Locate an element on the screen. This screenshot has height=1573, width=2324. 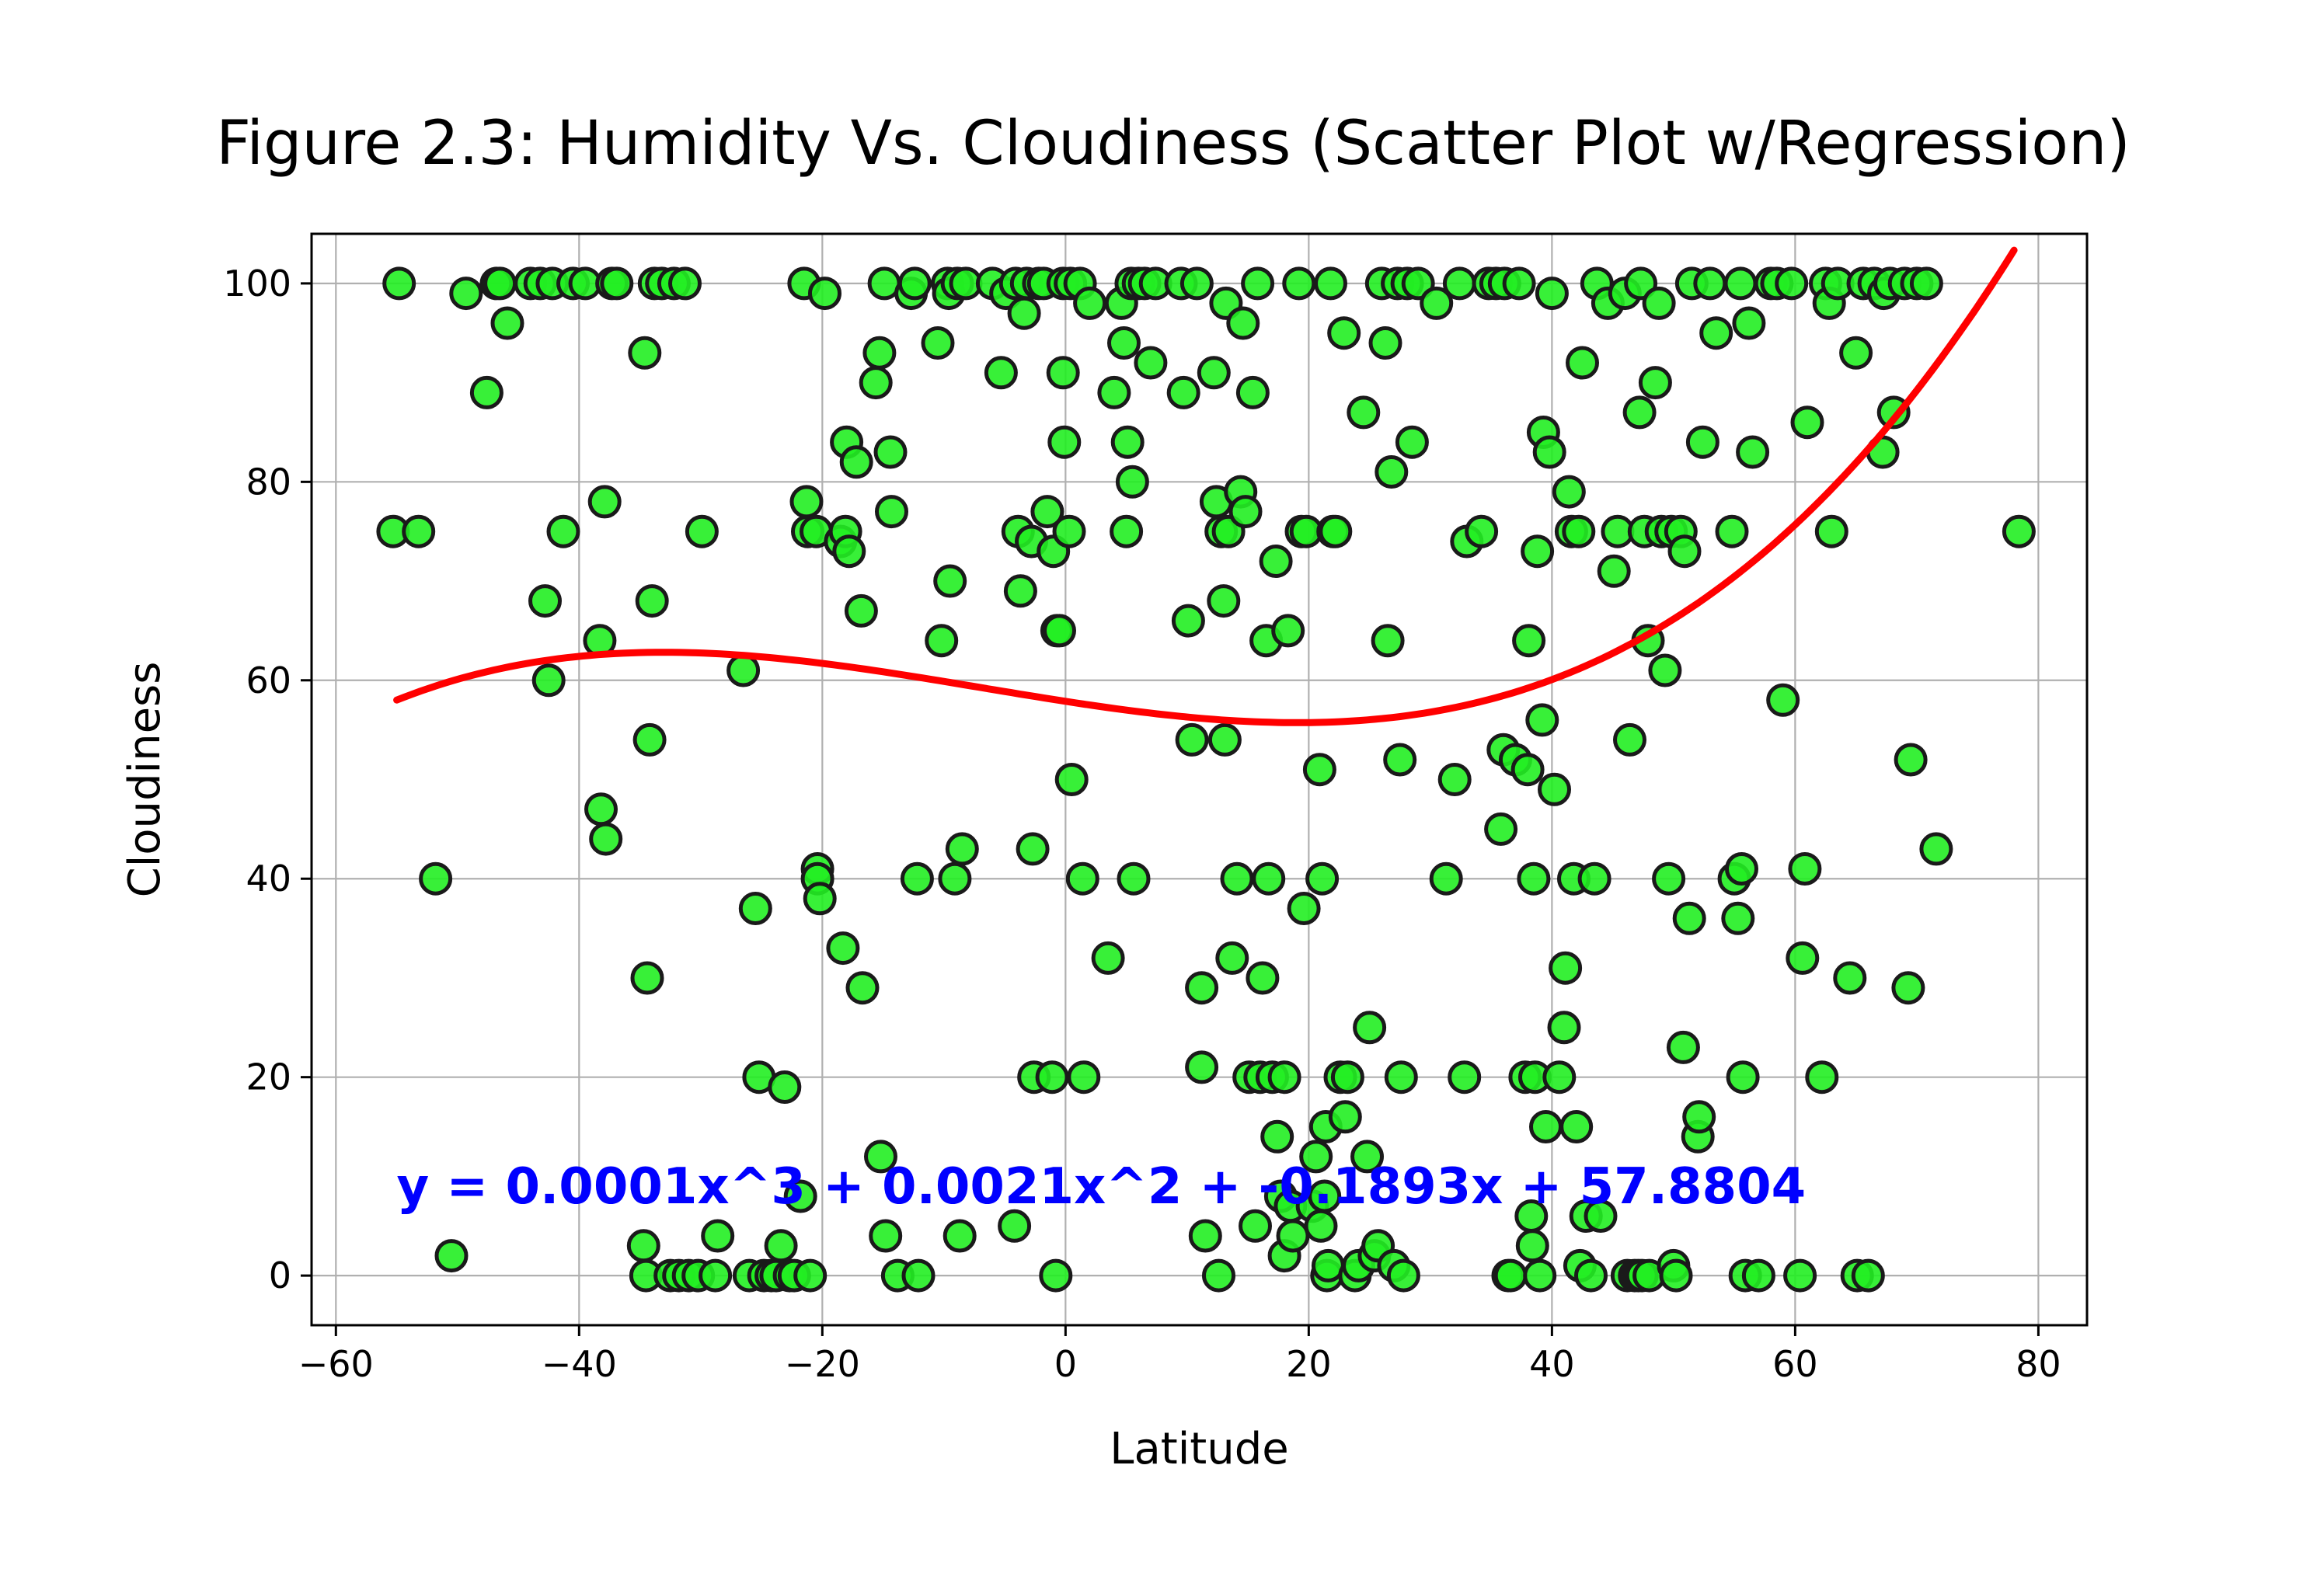
y-tick-label: 0 is located at coordinates (280, 1275).